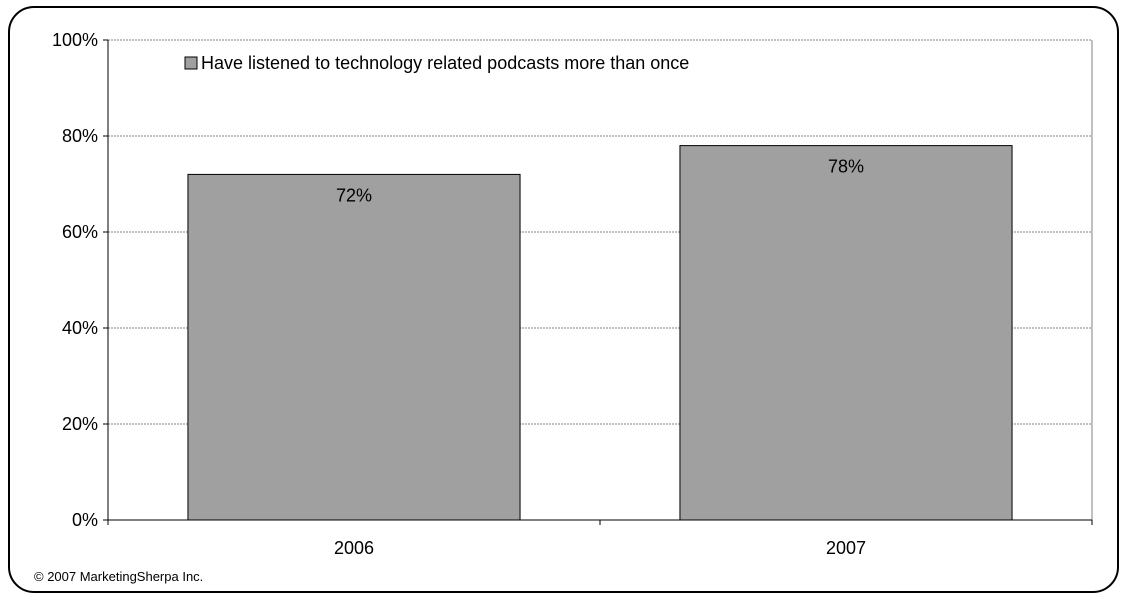 The height and width of the screenshot is (597, 1127). I want to click on data-label: 78%, so click(846, 167).